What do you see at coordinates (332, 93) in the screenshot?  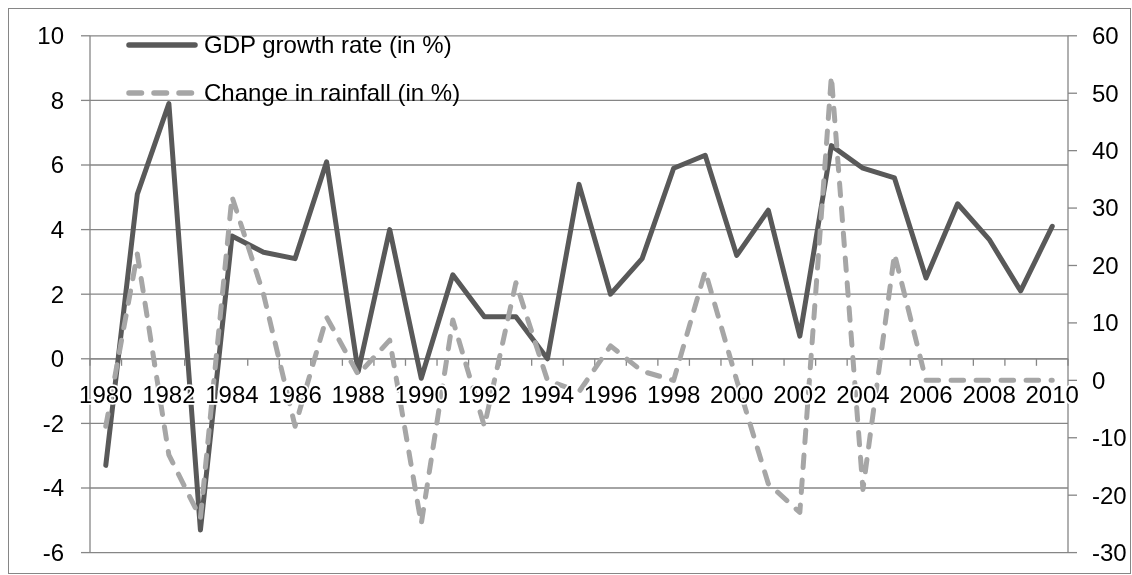 I see `legend-label: Change in rainfall (in %)` at bounding box center [332, 93].